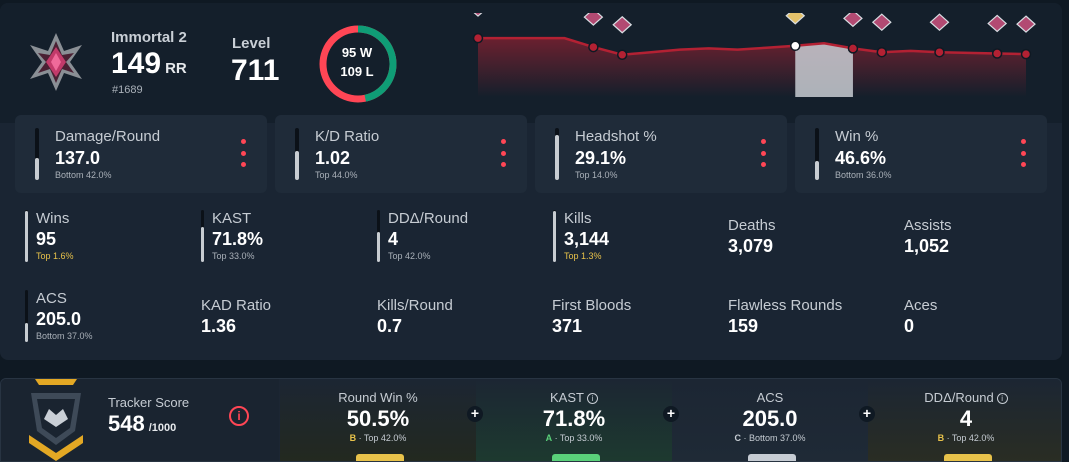  What do you see at coordinates (857, 136) in the screenshot?
I see `stat-card-label: Win %` at bounding box center [857, 136].